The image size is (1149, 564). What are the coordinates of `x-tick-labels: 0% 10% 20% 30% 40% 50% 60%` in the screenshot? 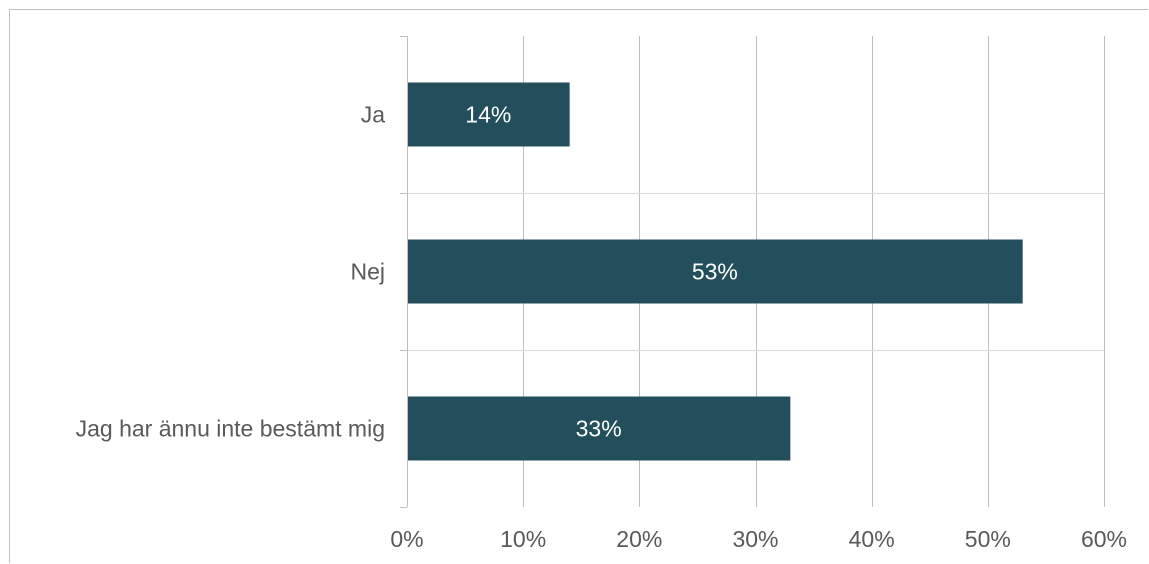 It's located at (758, 539).